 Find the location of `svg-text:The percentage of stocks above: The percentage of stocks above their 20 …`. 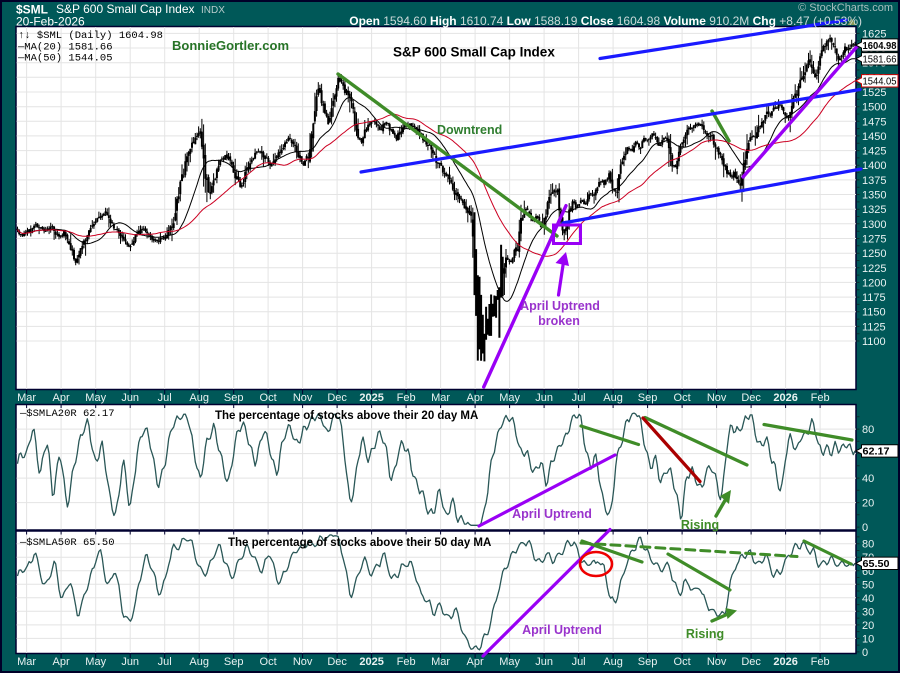

svg-text:The percentage of stocks above: The percentage of stocks above their 20 … is located at coordinates (346, 416).